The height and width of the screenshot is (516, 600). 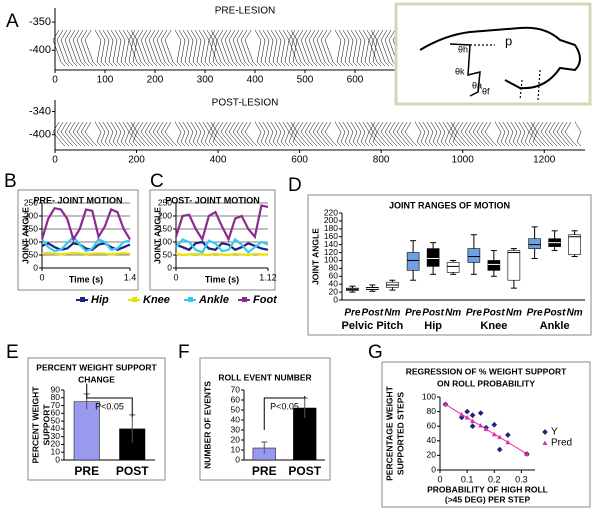 I want to click on x-tick-label: 0.2, so click(x=494, y=479).